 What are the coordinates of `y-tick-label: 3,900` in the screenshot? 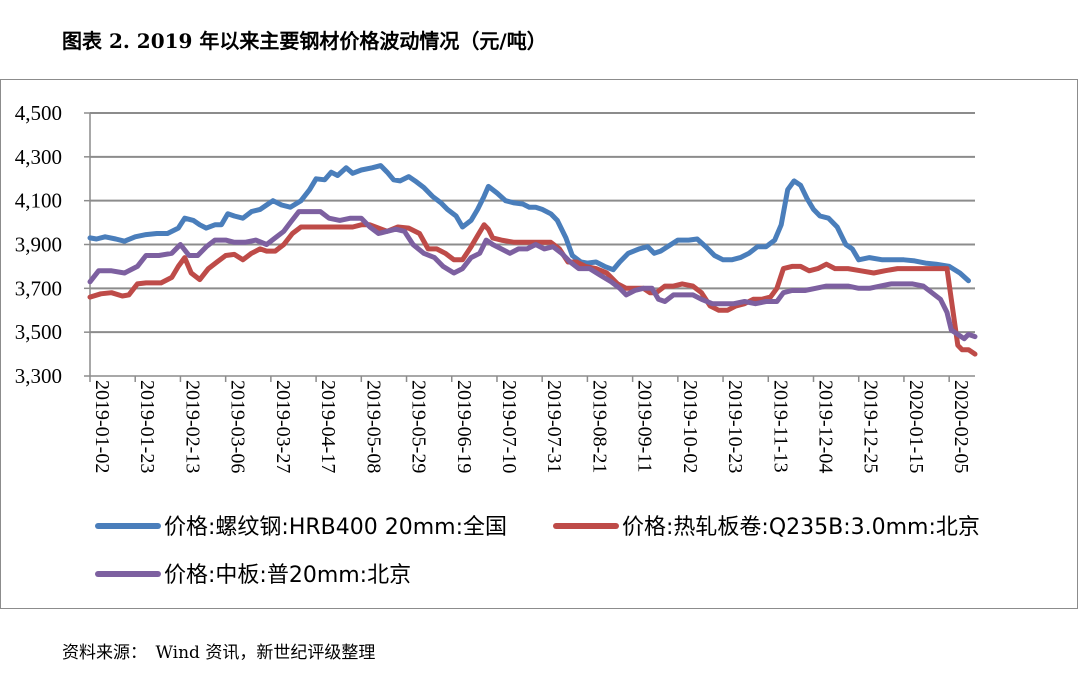 It's located at (38, 245).